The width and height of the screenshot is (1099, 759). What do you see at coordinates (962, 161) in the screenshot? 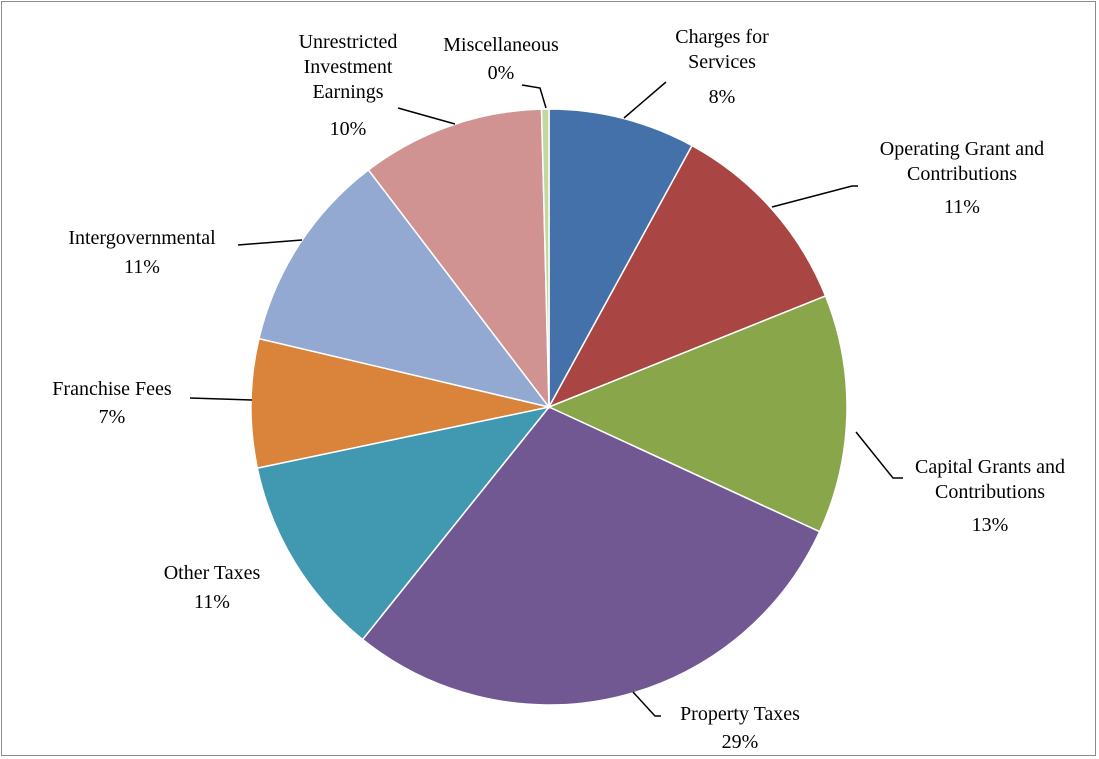
I see `slice-label: Operating Grant and Contributions` at bounding box center [962, 161].